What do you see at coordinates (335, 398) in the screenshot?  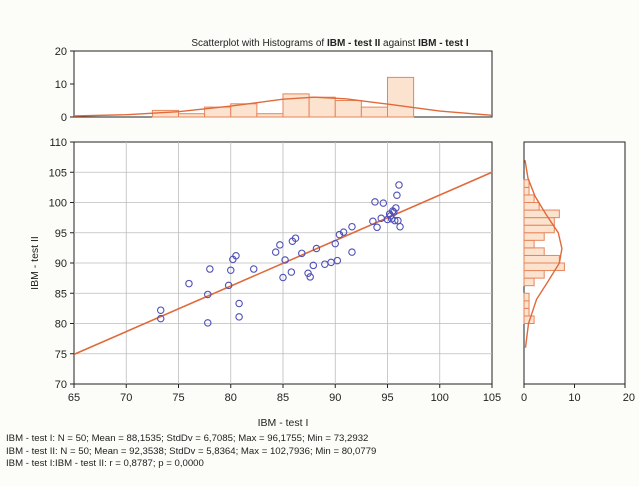 I see `x-tick-label: 90` at bounding box center [335, 398].